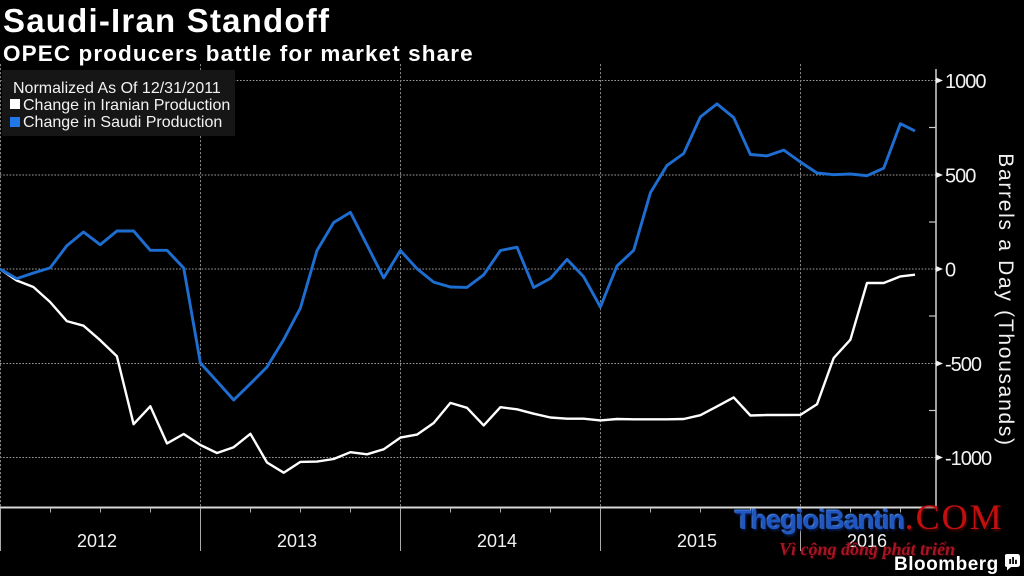 This screenshot has height=576, width=1024. What do you see at coordinates (697, 541) in the screenshot?
I see `svg-text: 2015` at bounding box center [697, 541].